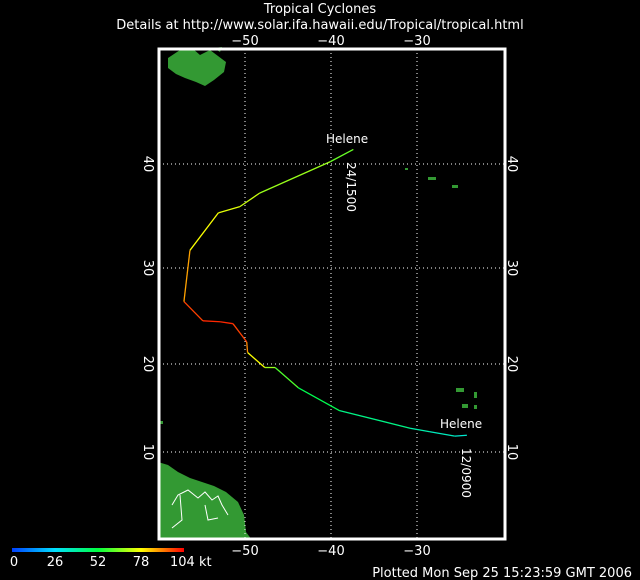 The image size is (640, 580). What do you see at coordinates (161, 422) in the screenshot?
I see `land-barbados` at bounding box center [161, 422].